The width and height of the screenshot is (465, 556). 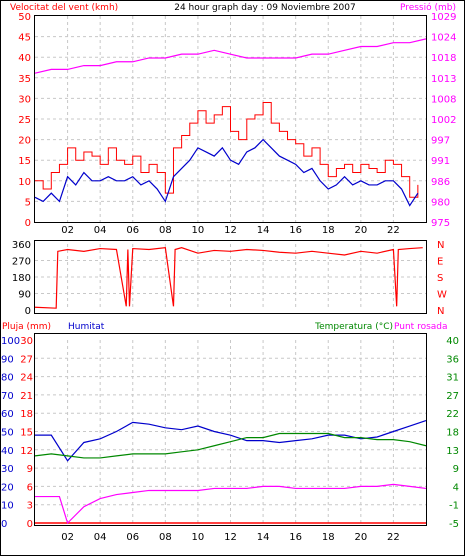 I want to click on wind-y-tick-label: 30, so click(x=24, y=99).